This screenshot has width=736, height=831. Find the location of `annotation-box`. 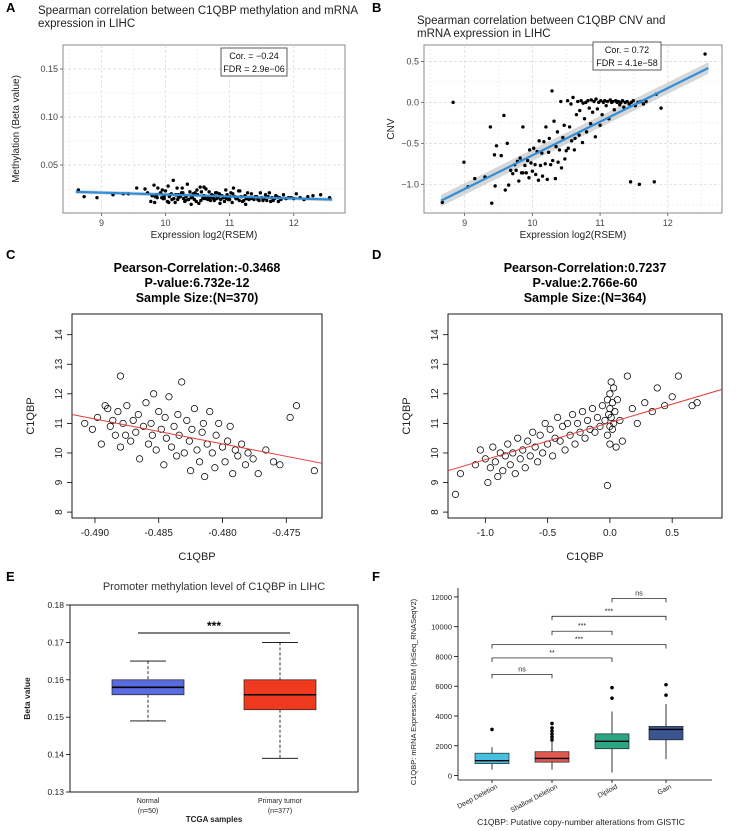

annotation-box is located at coordinates (627, 56).